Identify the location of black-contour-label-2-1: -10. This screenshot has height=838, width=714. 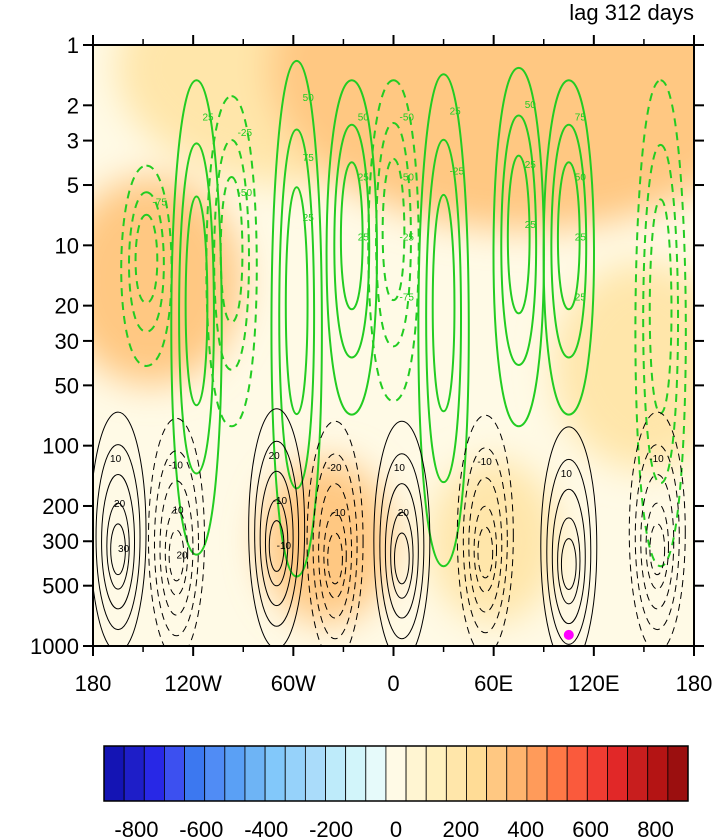
(280, 501).